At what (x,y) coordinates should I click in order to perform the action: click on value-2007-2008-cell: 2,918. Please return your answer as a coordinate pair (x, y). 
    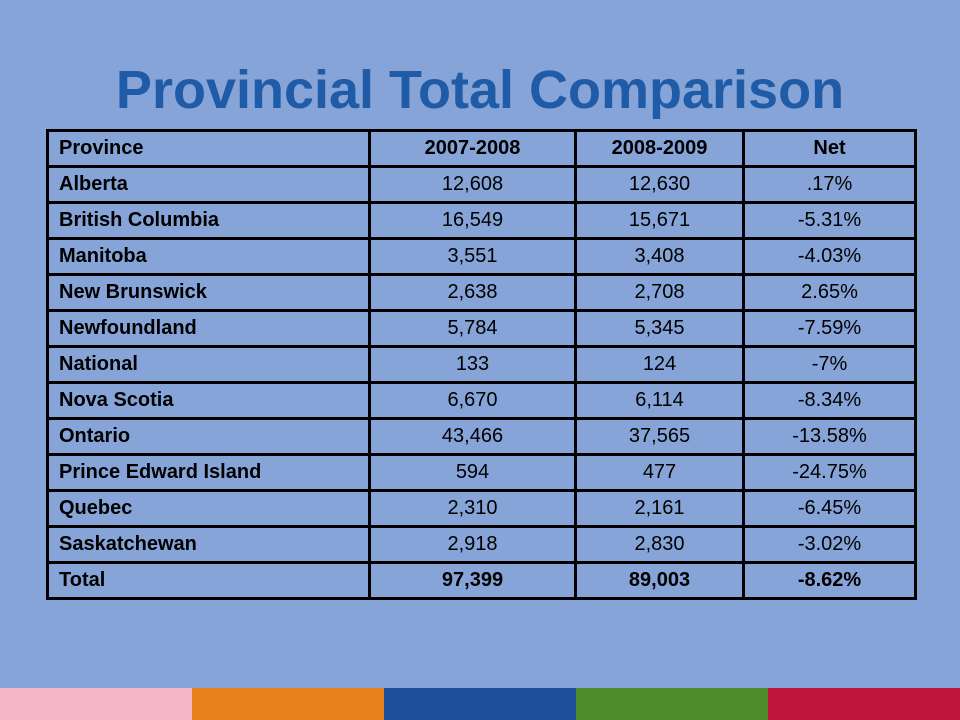
    Looking at the image, I should click on (472, 544).